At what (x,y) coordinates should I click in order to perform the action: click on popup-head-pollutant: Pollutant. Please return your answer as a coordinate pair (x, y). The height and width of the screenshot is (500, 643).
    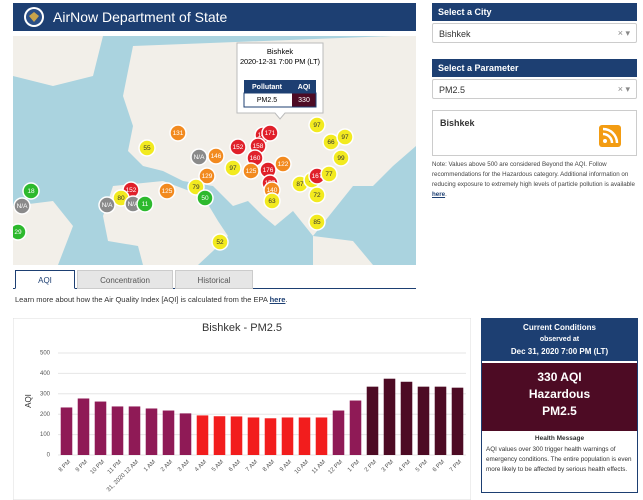
    Looking at the image, I should click on (267, 87).